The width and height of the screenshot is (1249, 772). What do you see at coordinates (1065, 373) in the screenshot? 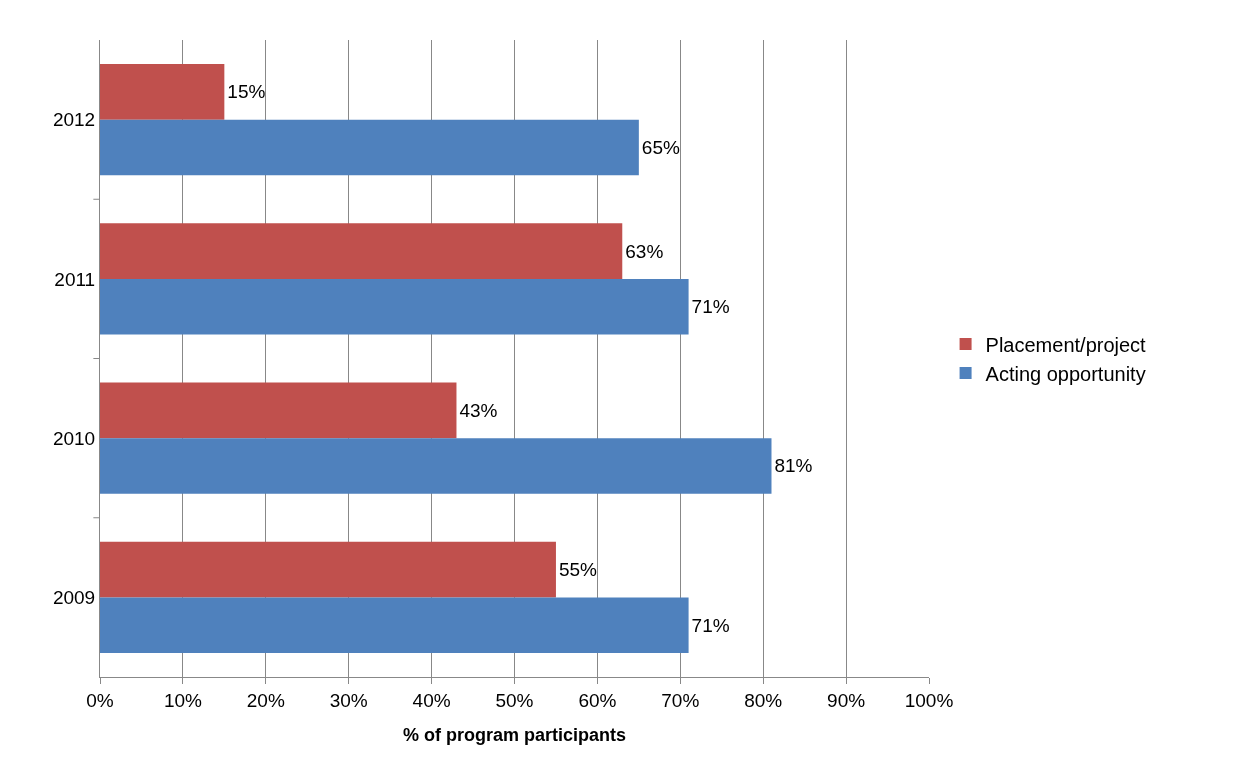
I see `legend-label: Acting opportunity` at bounding box center [1065, 373].